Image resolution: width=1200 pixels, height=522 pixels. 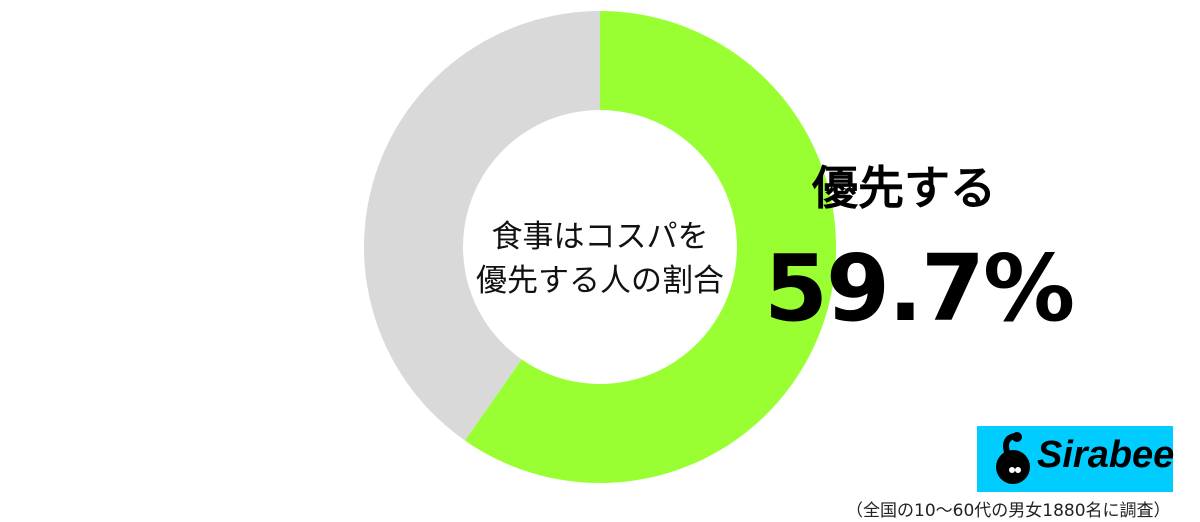 What do you see at coordinates (600, 259) in the screenshot?
I see `center-title: 食事はコスパを 優先する人の割合` at bounding box center [600, 259].